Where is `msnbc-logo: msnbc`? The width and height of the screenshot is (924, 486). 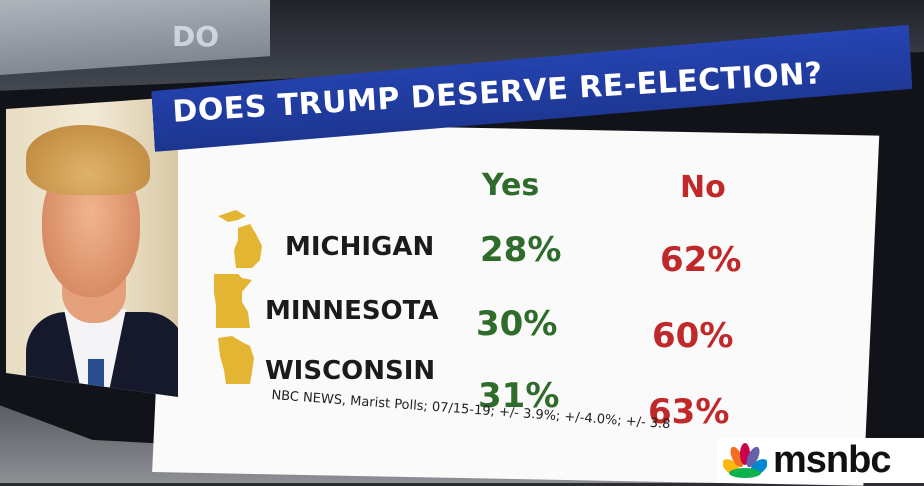 msnbc-logo: msnbc is located at coordinates (820, 460).